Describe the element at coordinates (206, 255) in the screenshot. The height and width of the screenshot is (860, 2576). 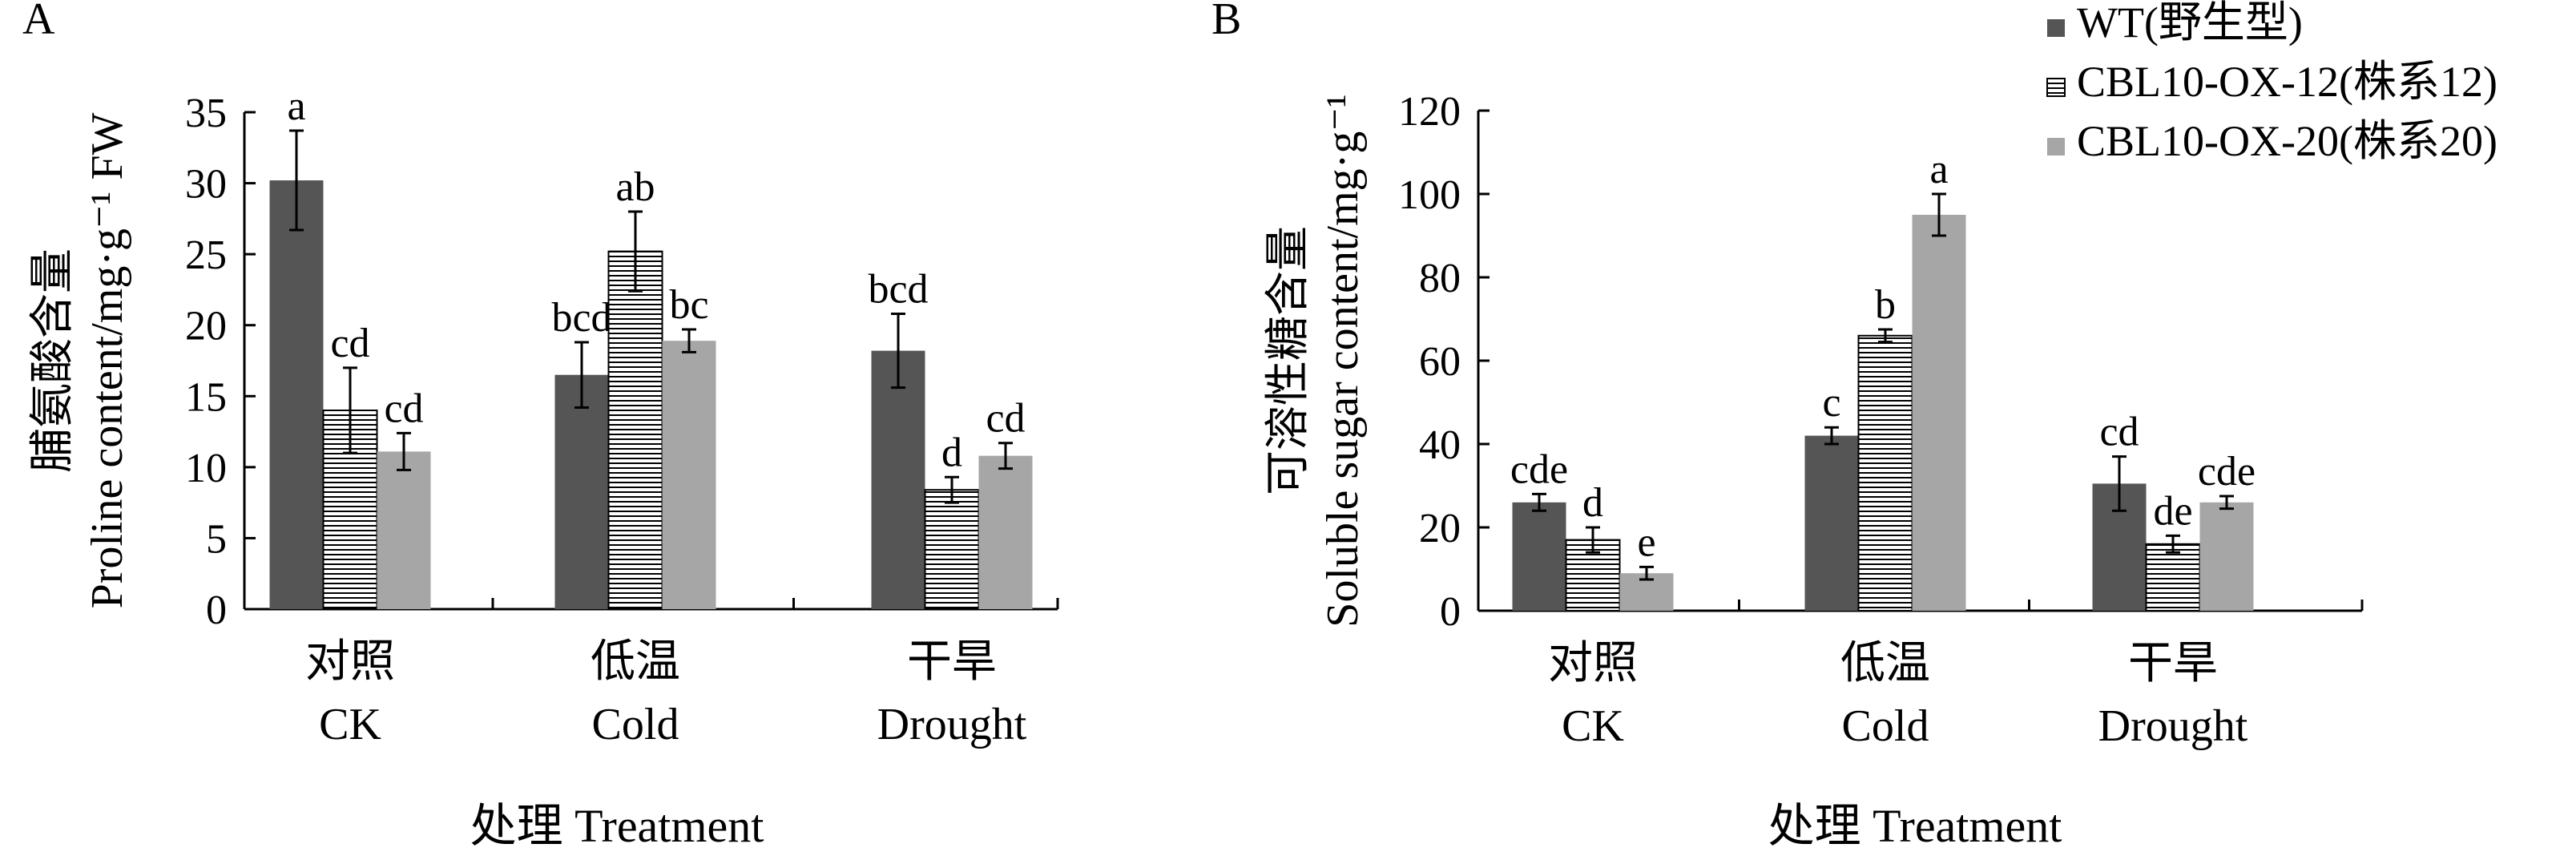
I see `y-tick-label: 25` at that location.